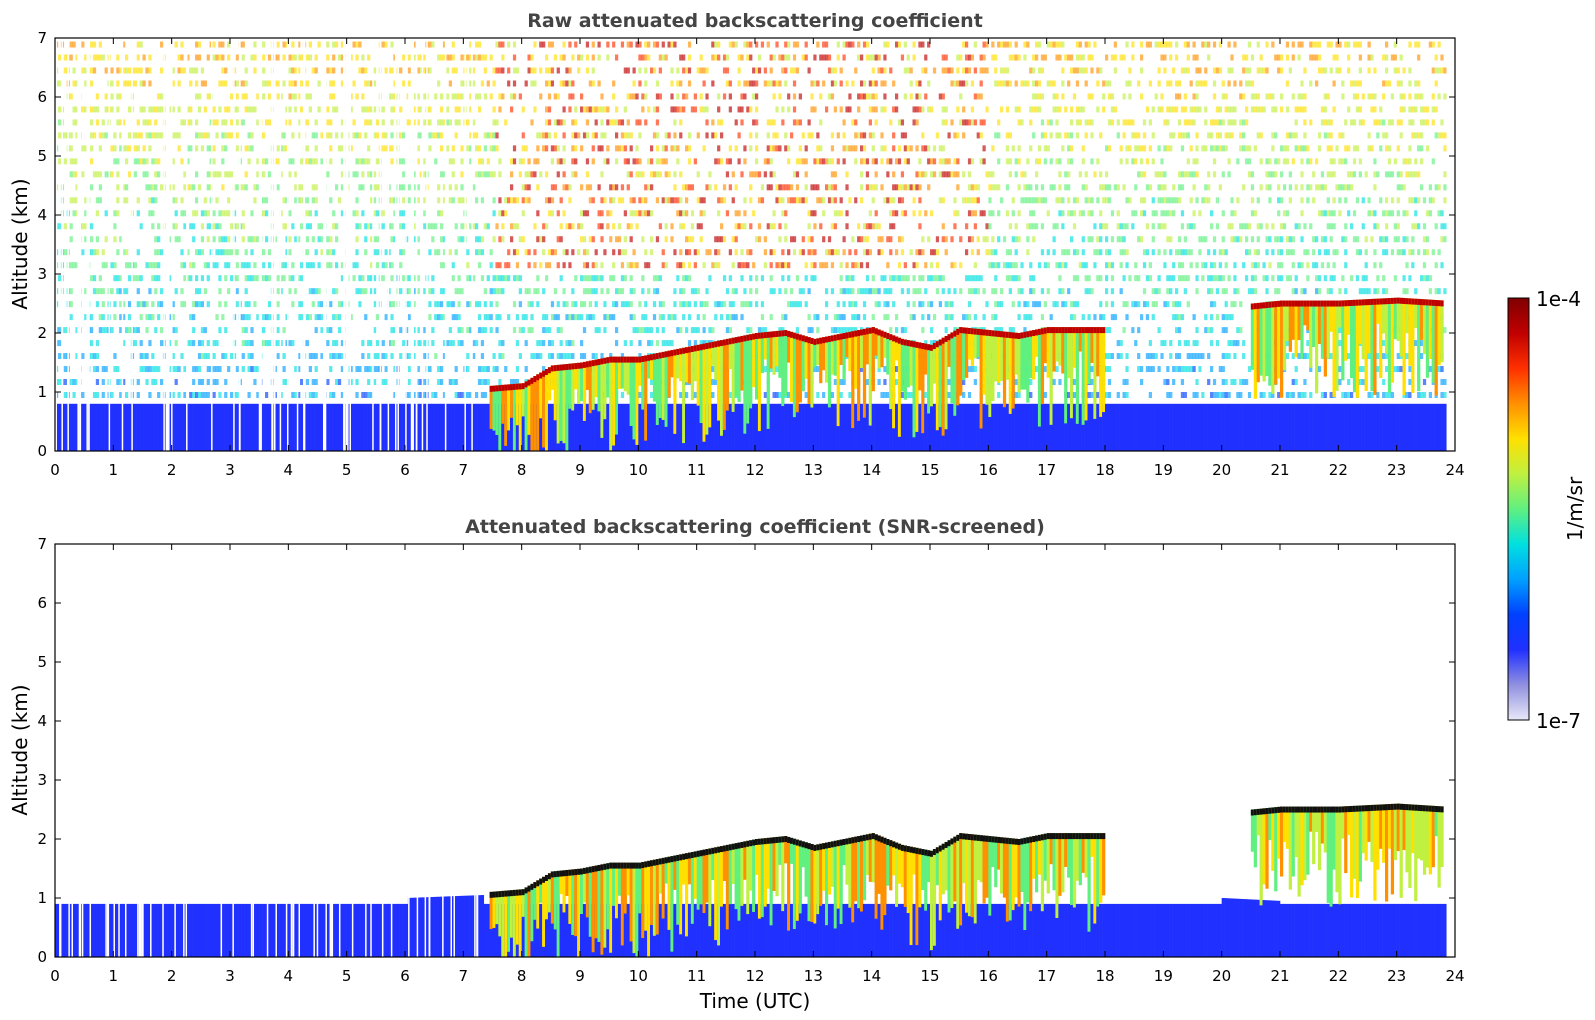  What do you see at coordinates (1518, 509) in the screenshot?
I see `colorbar-bar` at bounding box center [1518, 509].